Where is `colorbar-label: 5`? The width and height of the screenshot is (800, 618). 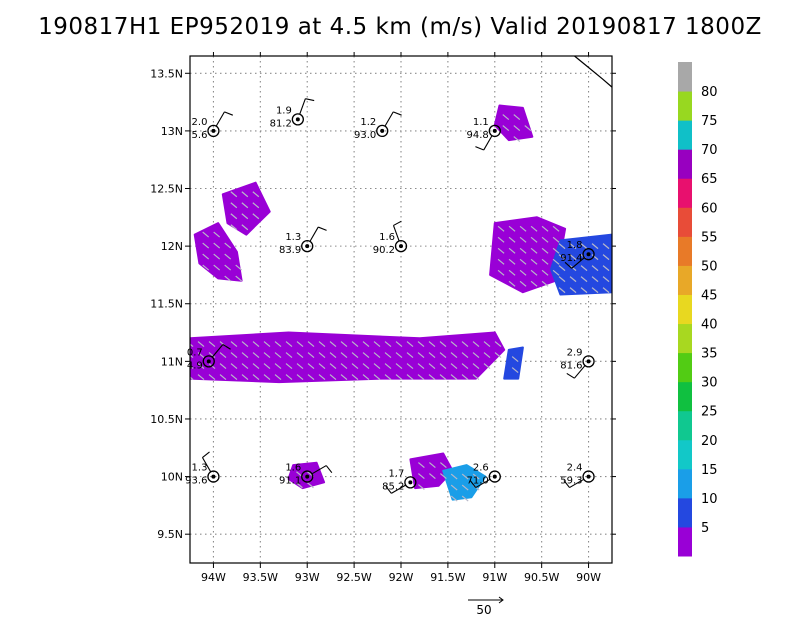
colorbar-label: 5 is located at coordinates (705, 528).